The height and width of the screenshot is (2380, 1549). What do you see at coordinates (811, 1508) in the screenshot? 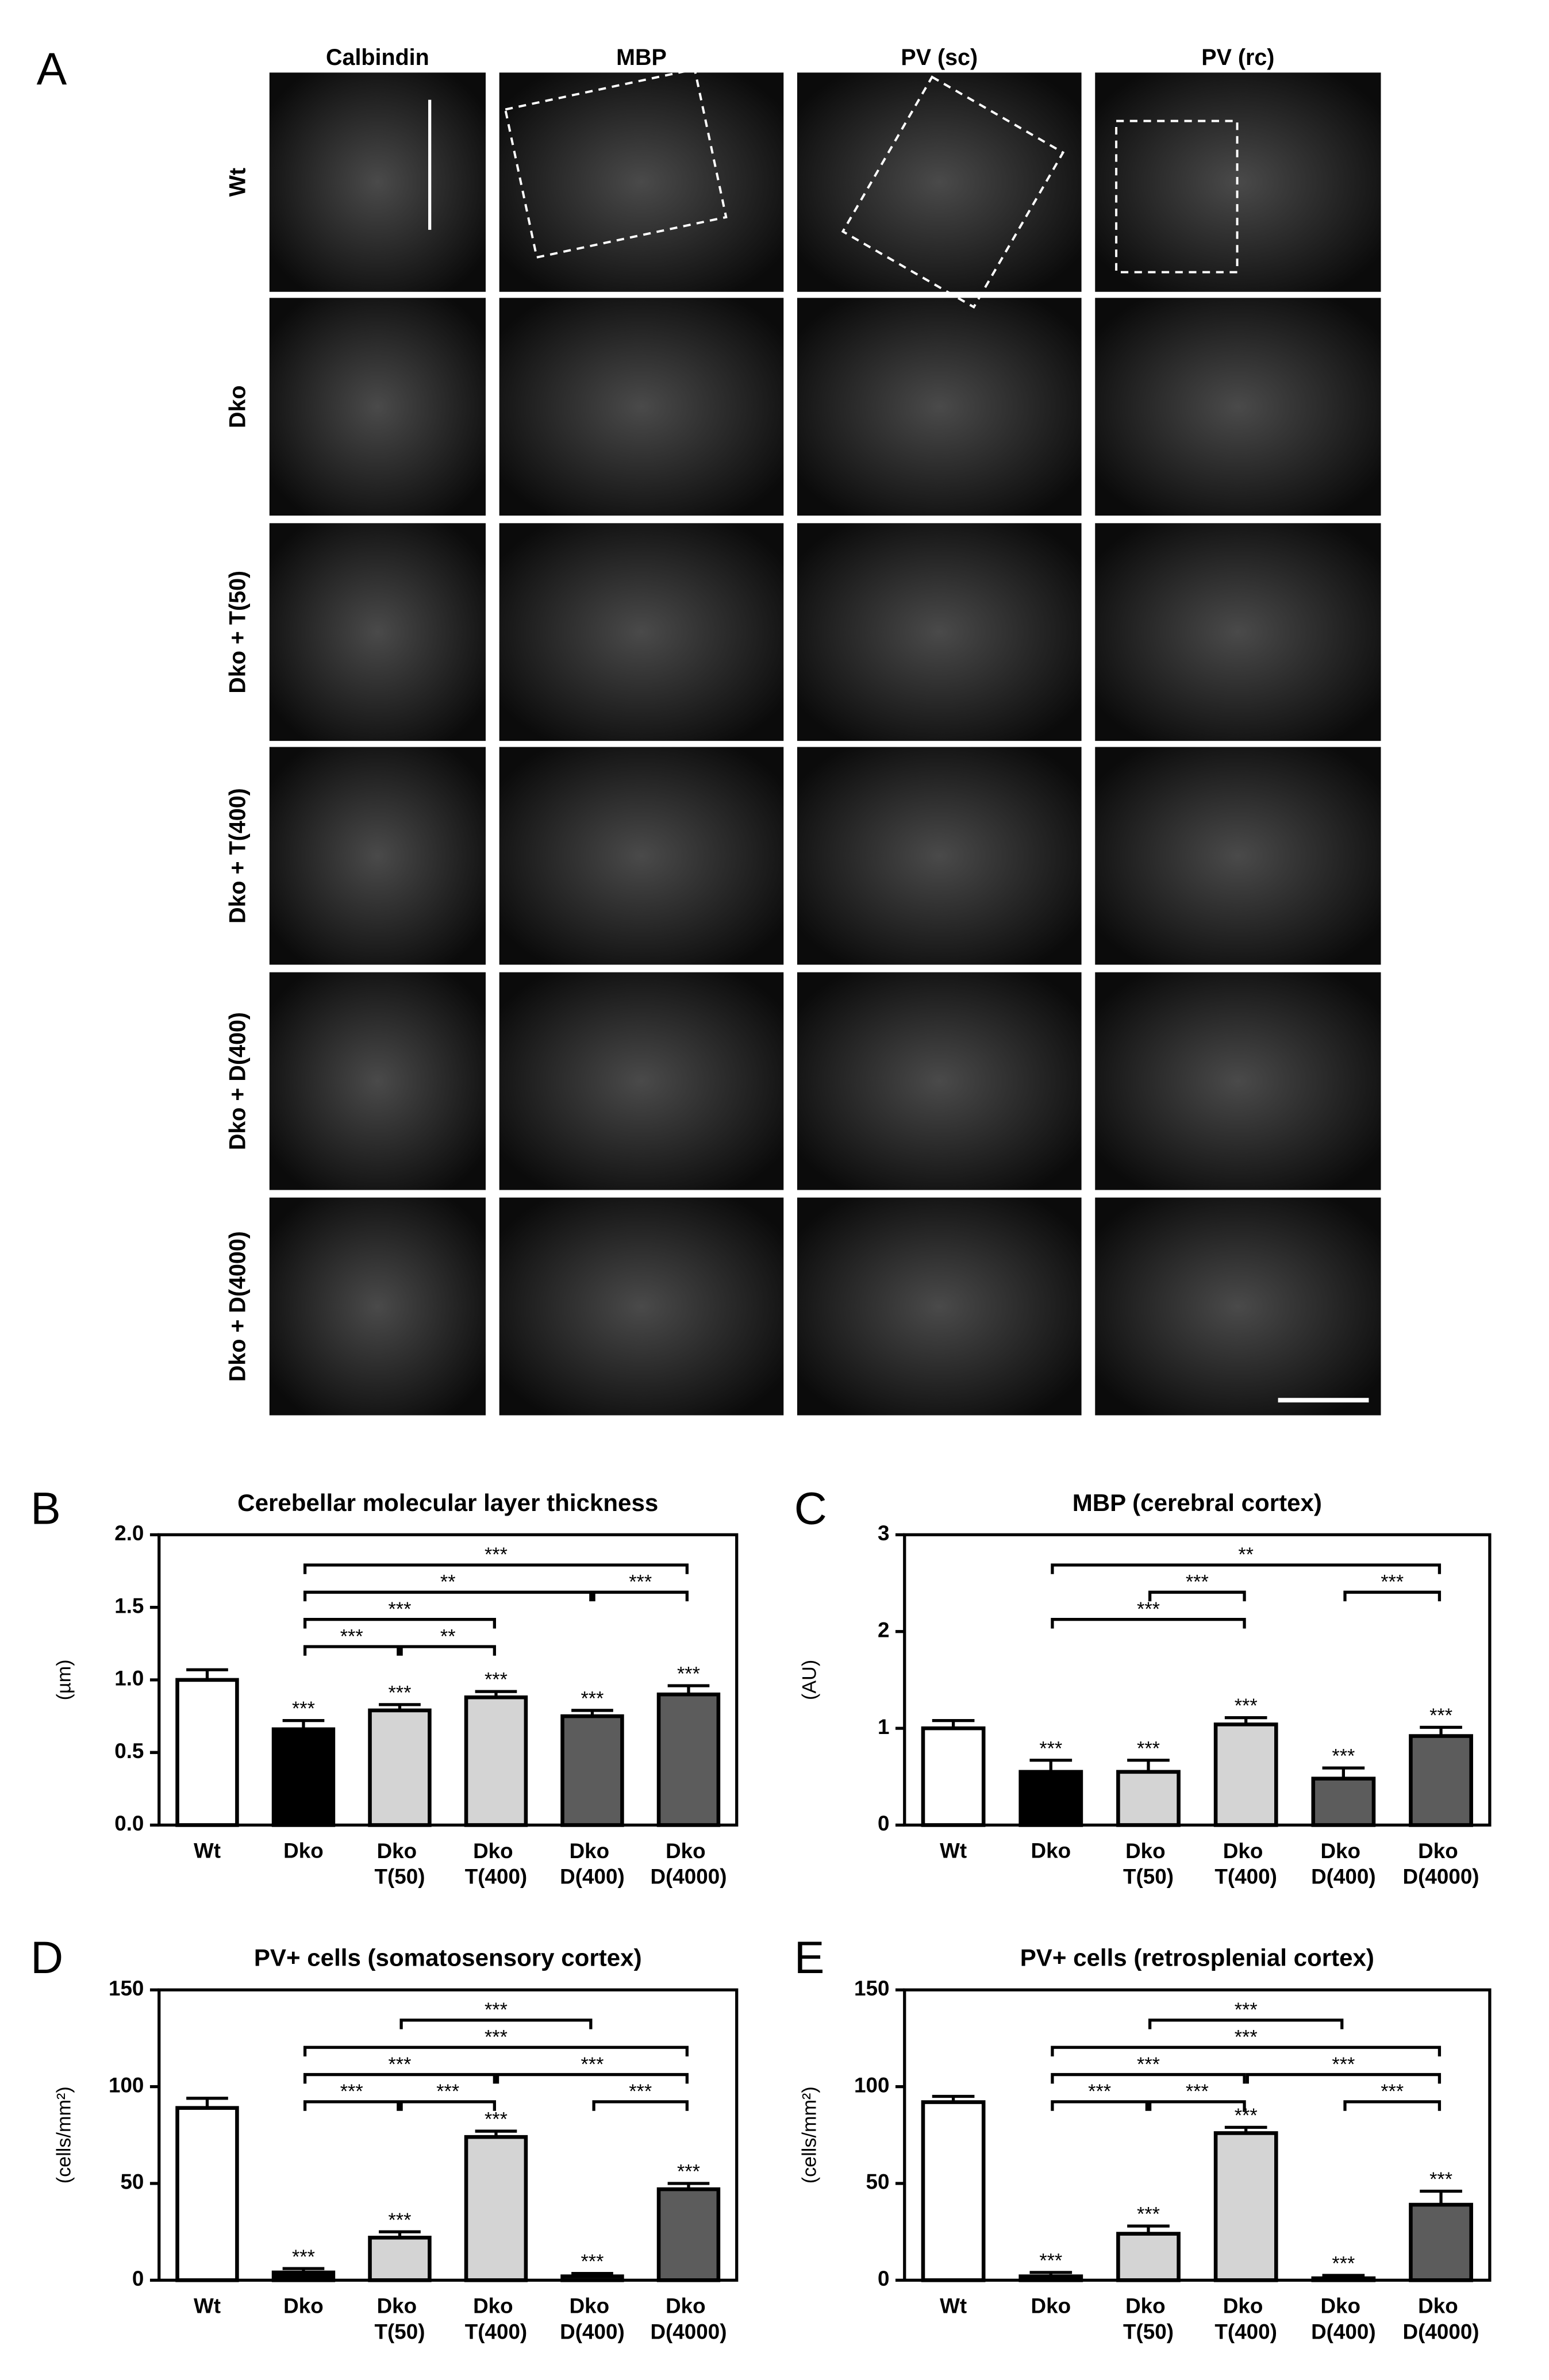
I see `panel-letter: C` at bounding box center [811, 1508].